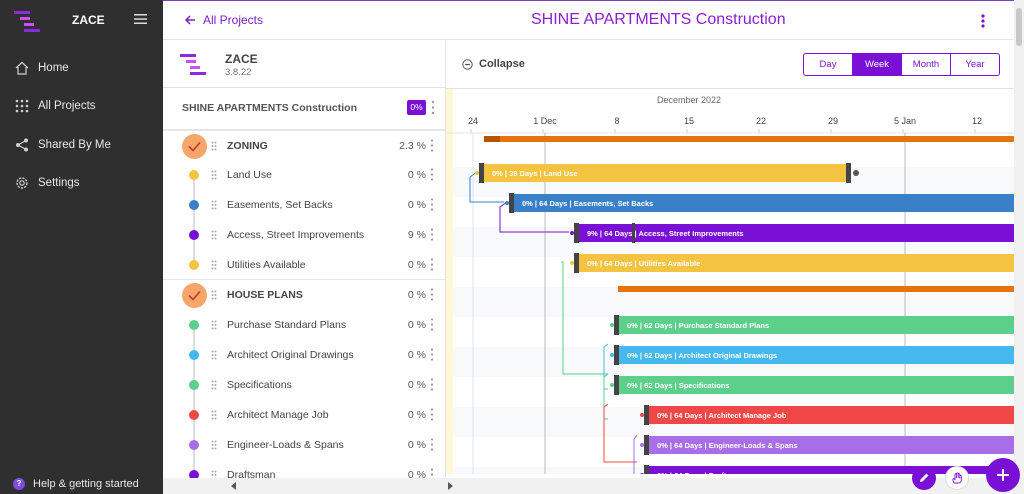 The width and height of the screenshot is (1024, 494). I want to click on tick-label: 5 Jan, so click(905, 121).